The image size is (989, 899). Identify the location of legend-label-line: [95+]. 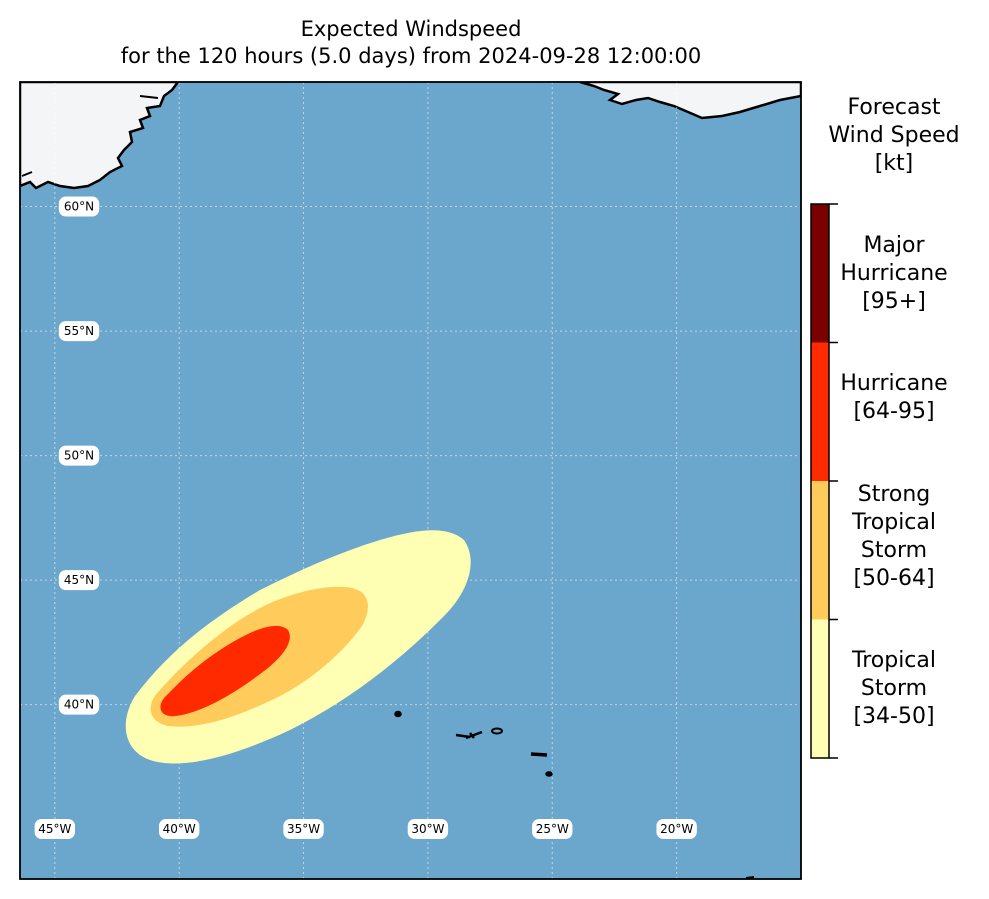
(894, 301).